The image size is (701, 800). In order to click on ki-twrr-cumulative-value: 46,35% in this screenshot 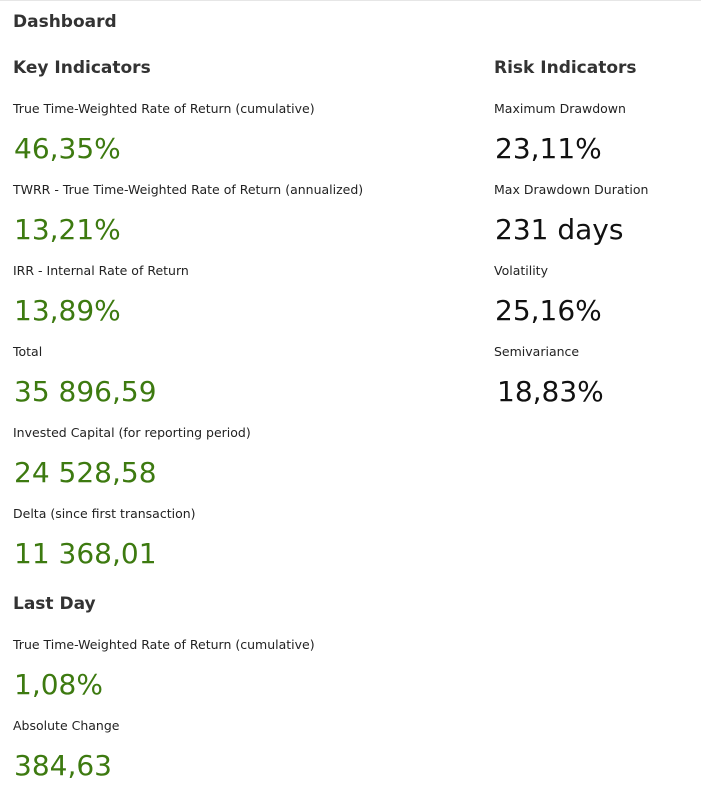, I will do `click(67, 148)`.